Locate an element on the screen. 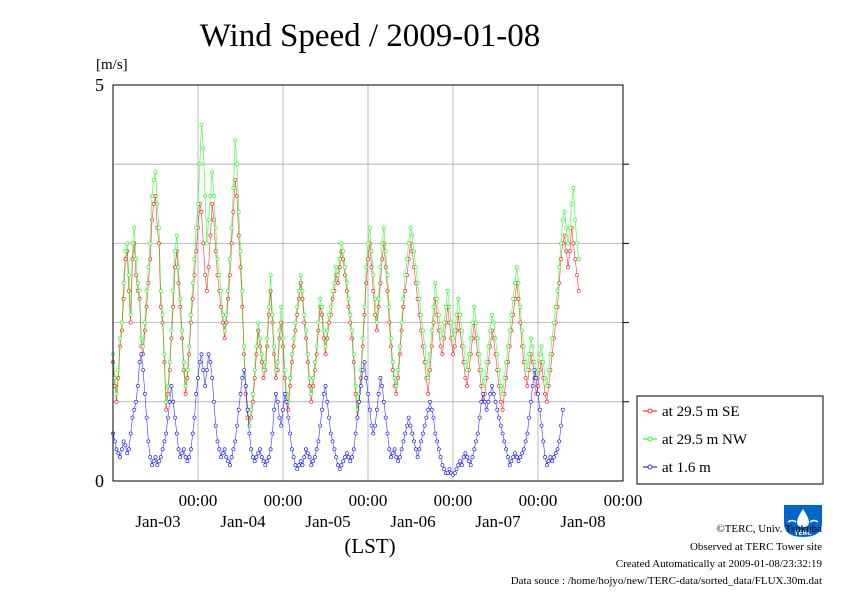  footer-copyright: ©TERC, Univ. Tsukuba is located at coordinates (769, 529).